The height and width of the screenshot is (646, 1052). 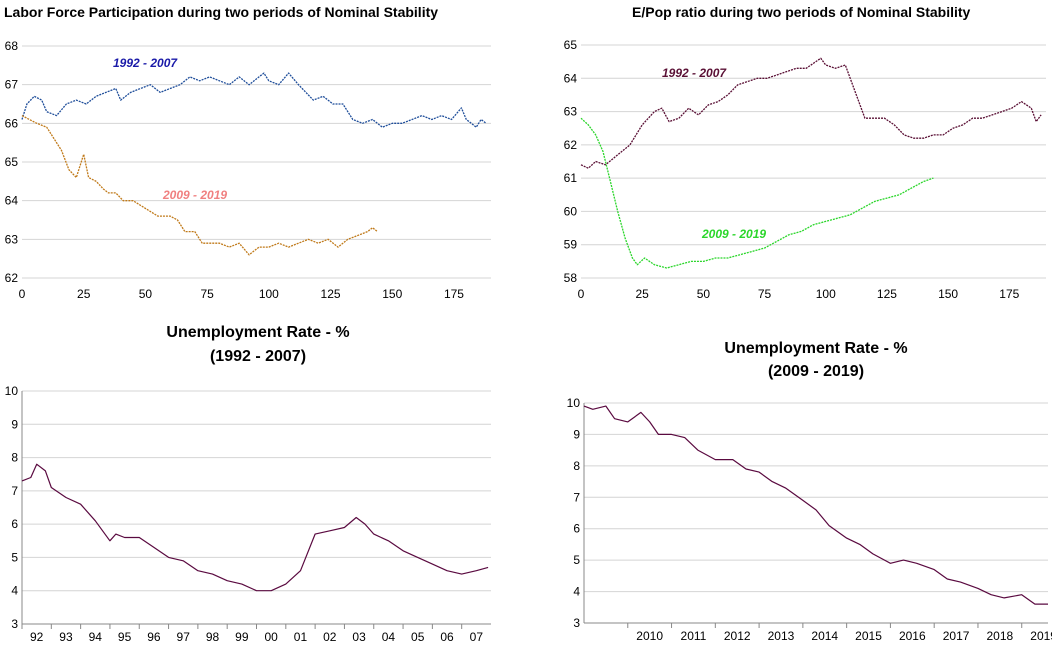 What do you see at coordinates (359, 637) in the screenshot?
I see `x-tick-label: 03` at bounding box center [359, 637].